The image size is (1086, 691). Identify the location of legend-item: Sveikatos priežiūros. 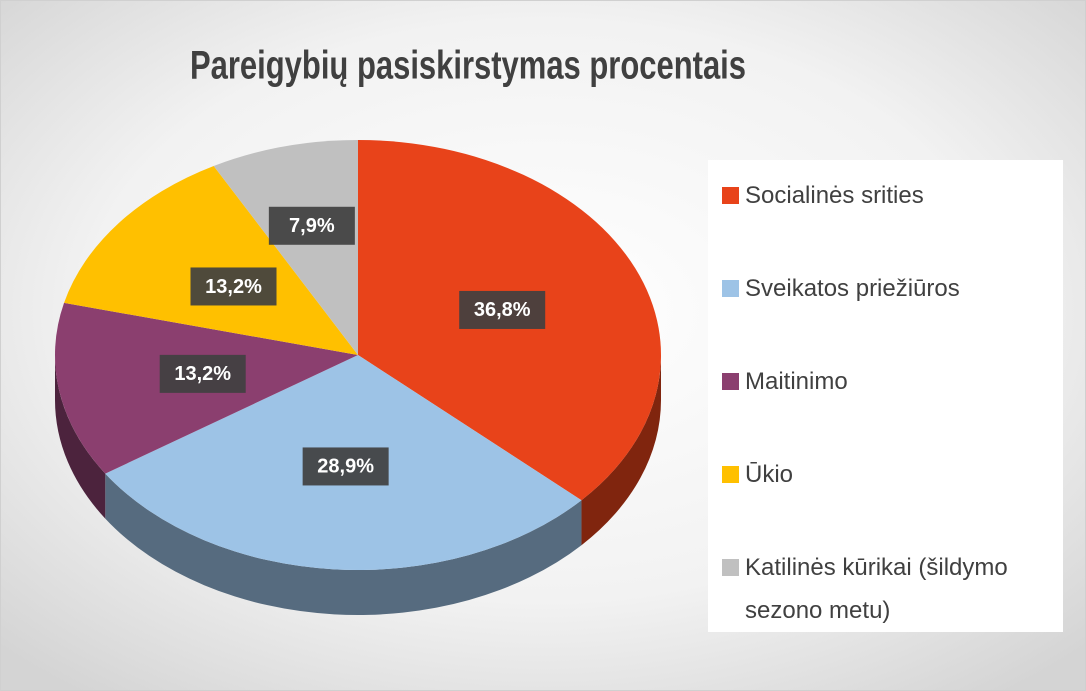
(887, 313).